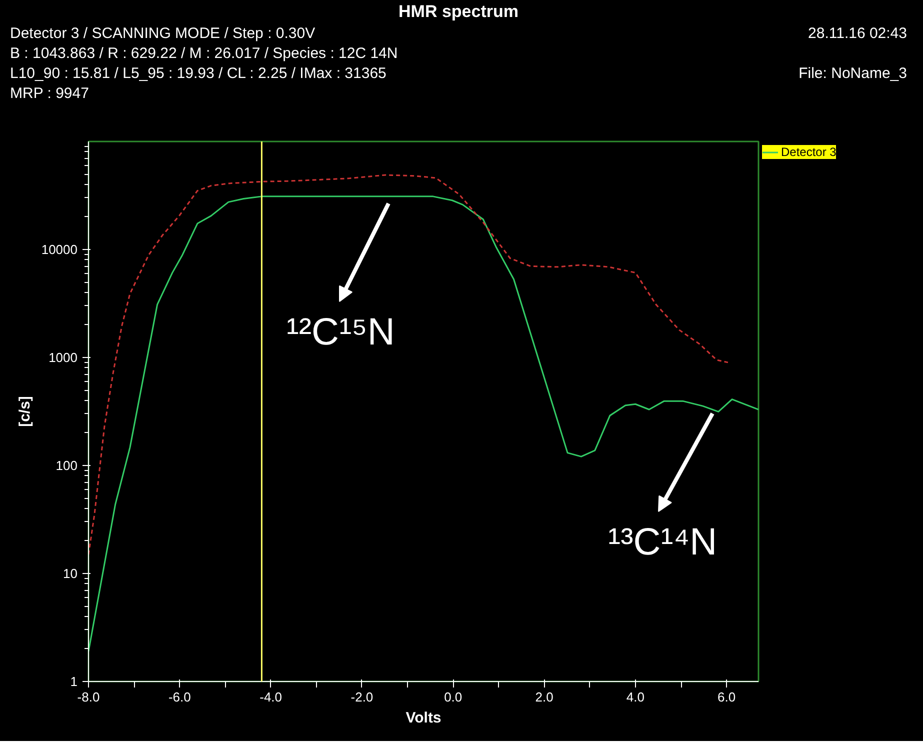  I want to click on y-axis-title: [c/s], so click(25, 411).